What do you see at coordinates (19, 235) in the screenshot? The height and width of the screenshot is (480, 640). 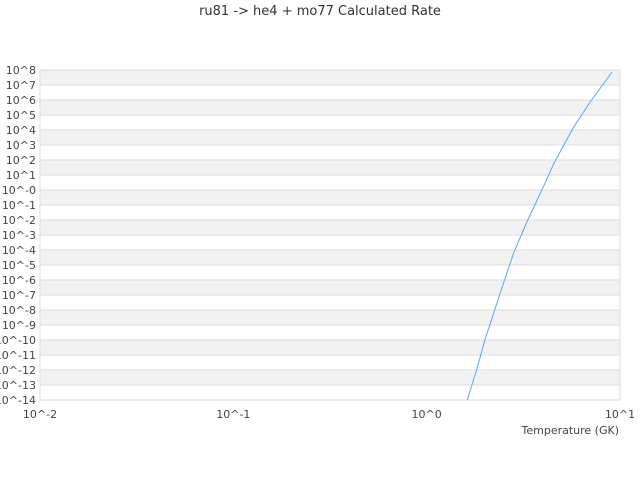 I see `y-tick-label: 10^-3` at bounding box center [19, 235].